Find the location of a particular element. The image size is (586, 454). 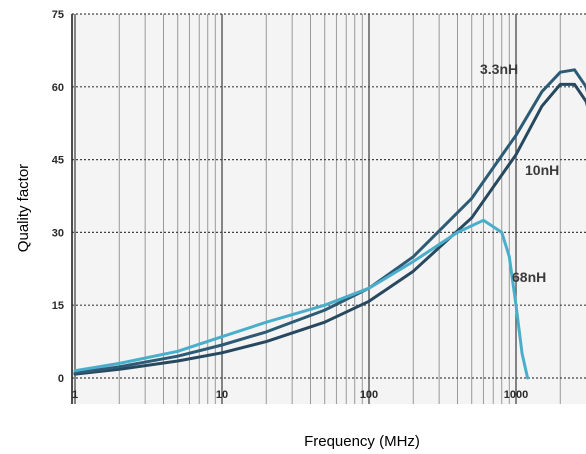

y-axis-ticks: 0 15 30 45 60 75 is located at coordinates (58, 197).